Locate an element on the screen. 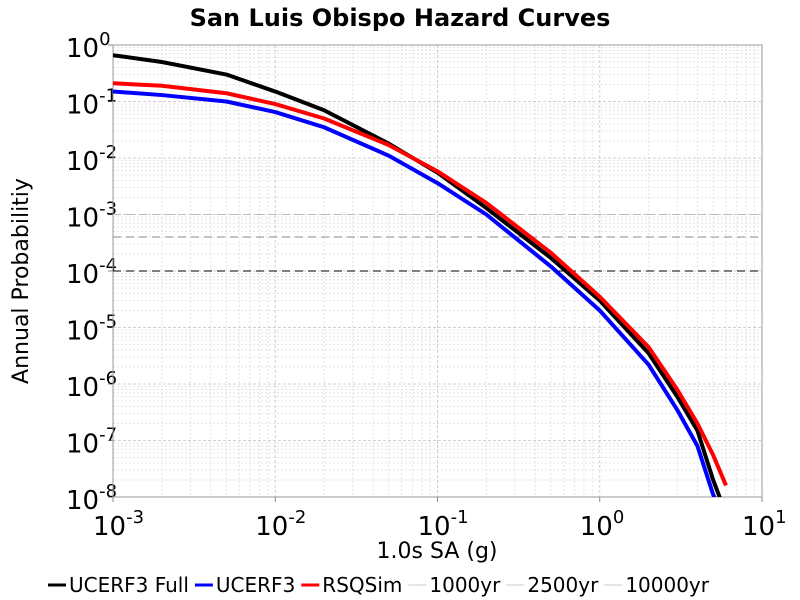 This screenshot has height=600, width=800. legend-label: 1000yr is located at coordinates (465, 585).